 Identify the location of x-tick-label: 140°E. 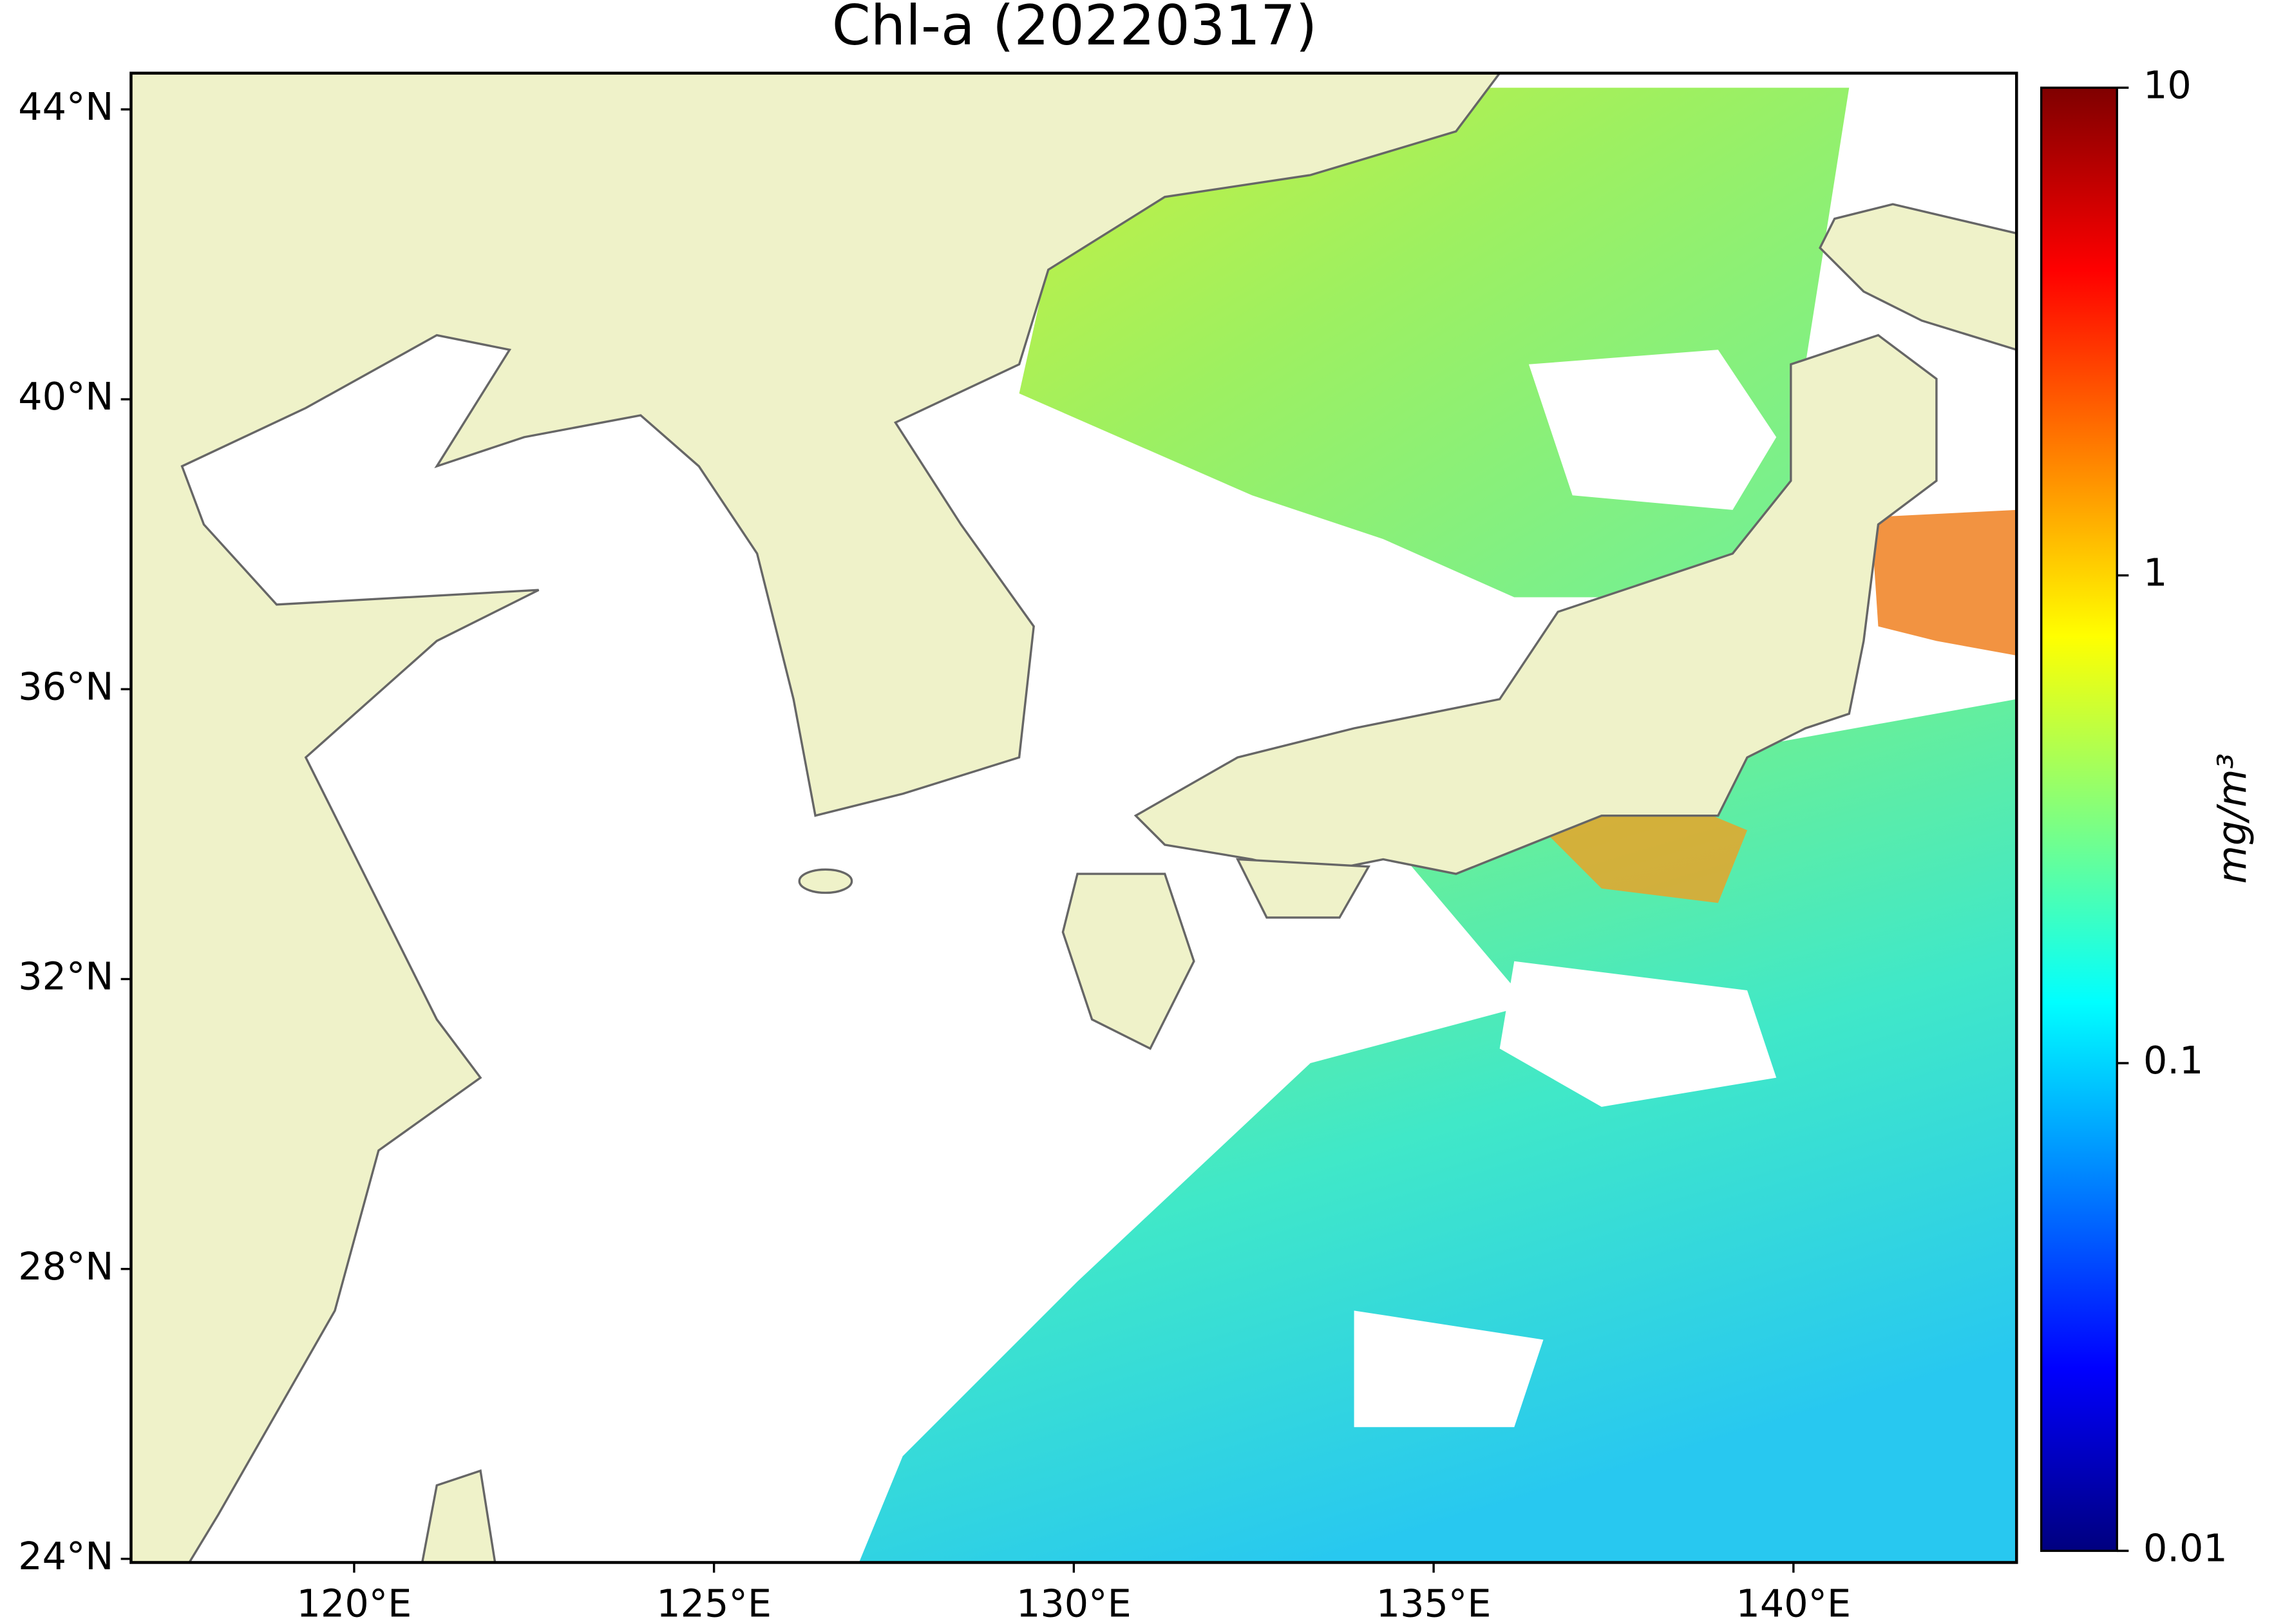
(1794, 1603).